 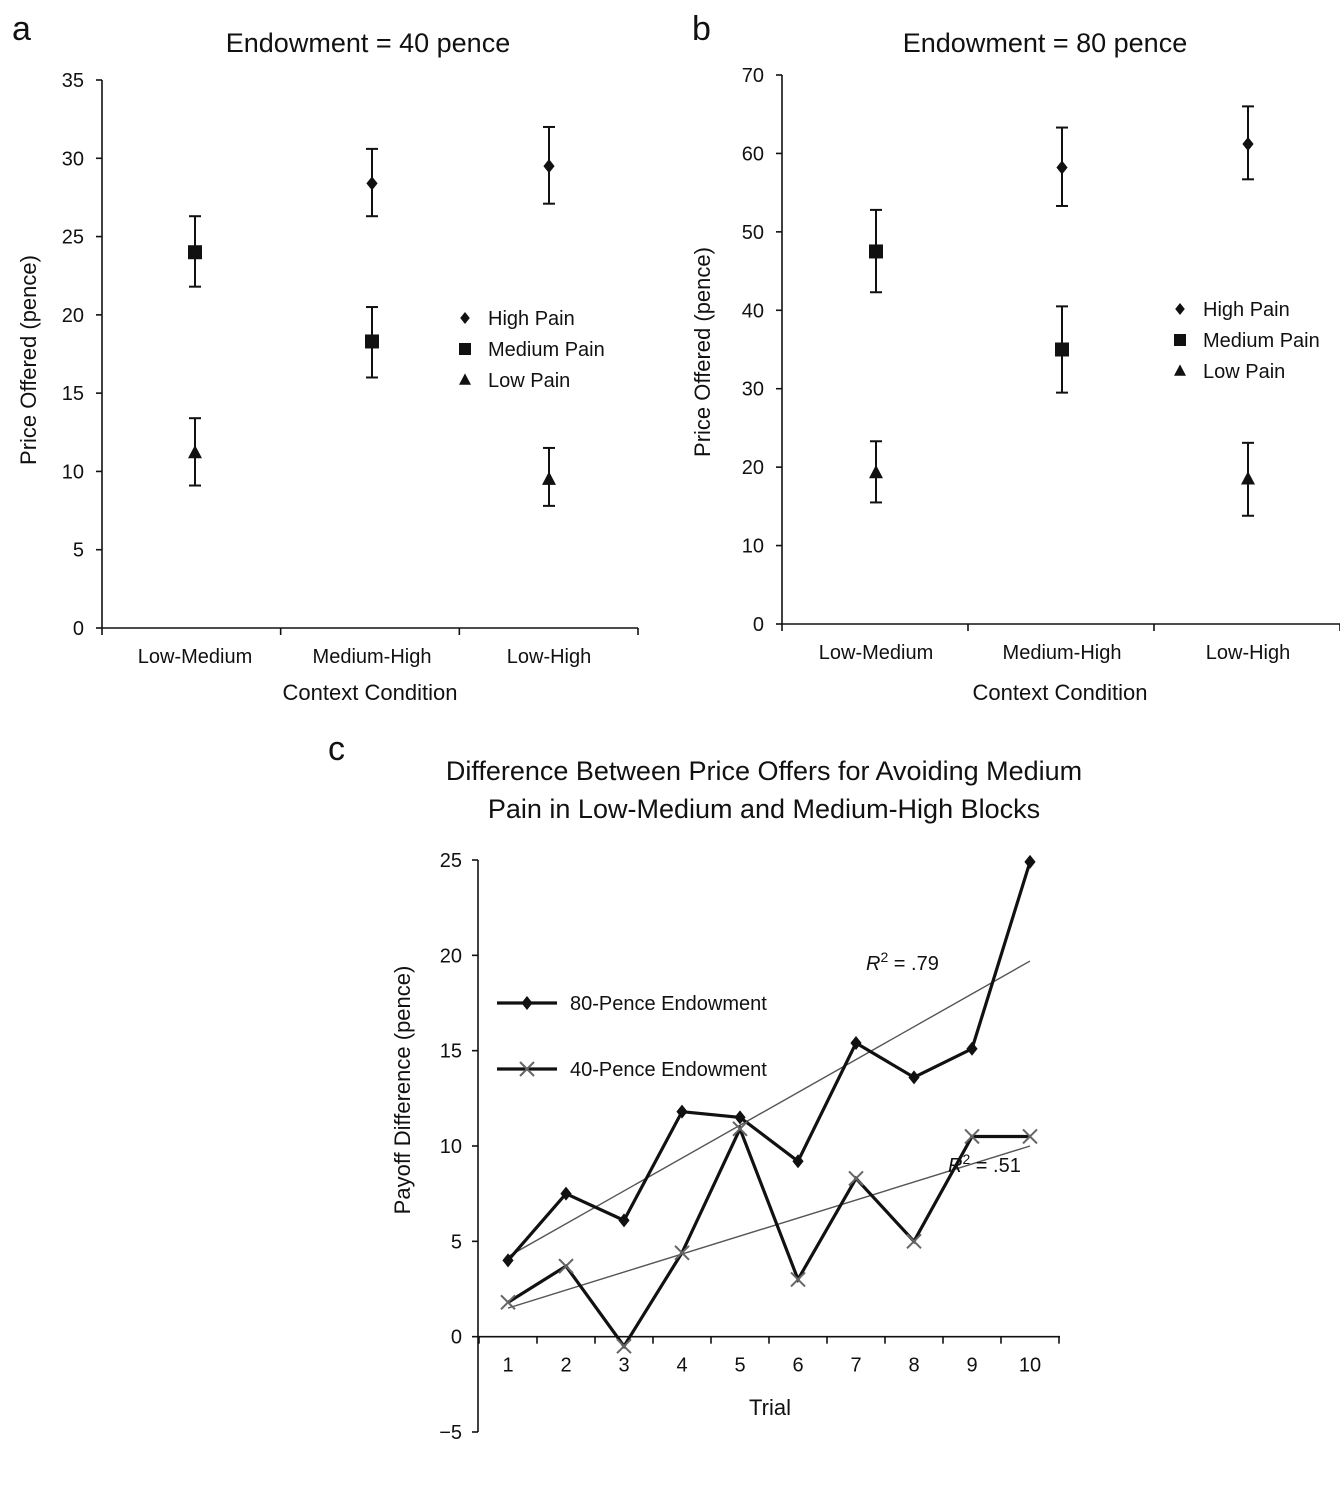 What do you see at coordinates (758, 625) in the screenshot?
I see `chart-b-y-tick-label: 0` at bounding box center [758, 625].